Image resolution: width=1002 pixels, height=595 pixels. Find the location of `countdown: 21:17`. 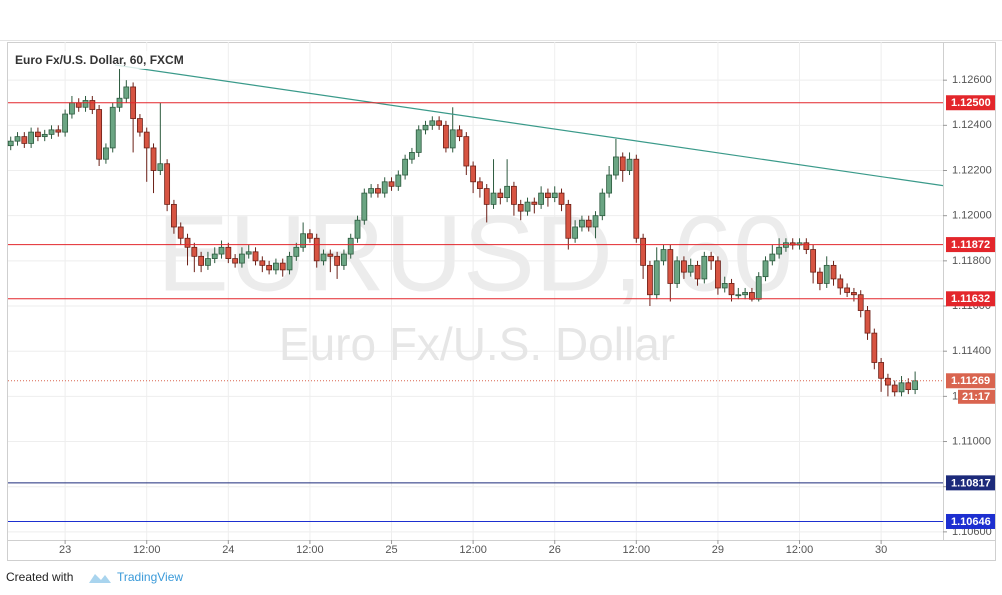

countdown: 21:17 is located at coordinates (976, 397).